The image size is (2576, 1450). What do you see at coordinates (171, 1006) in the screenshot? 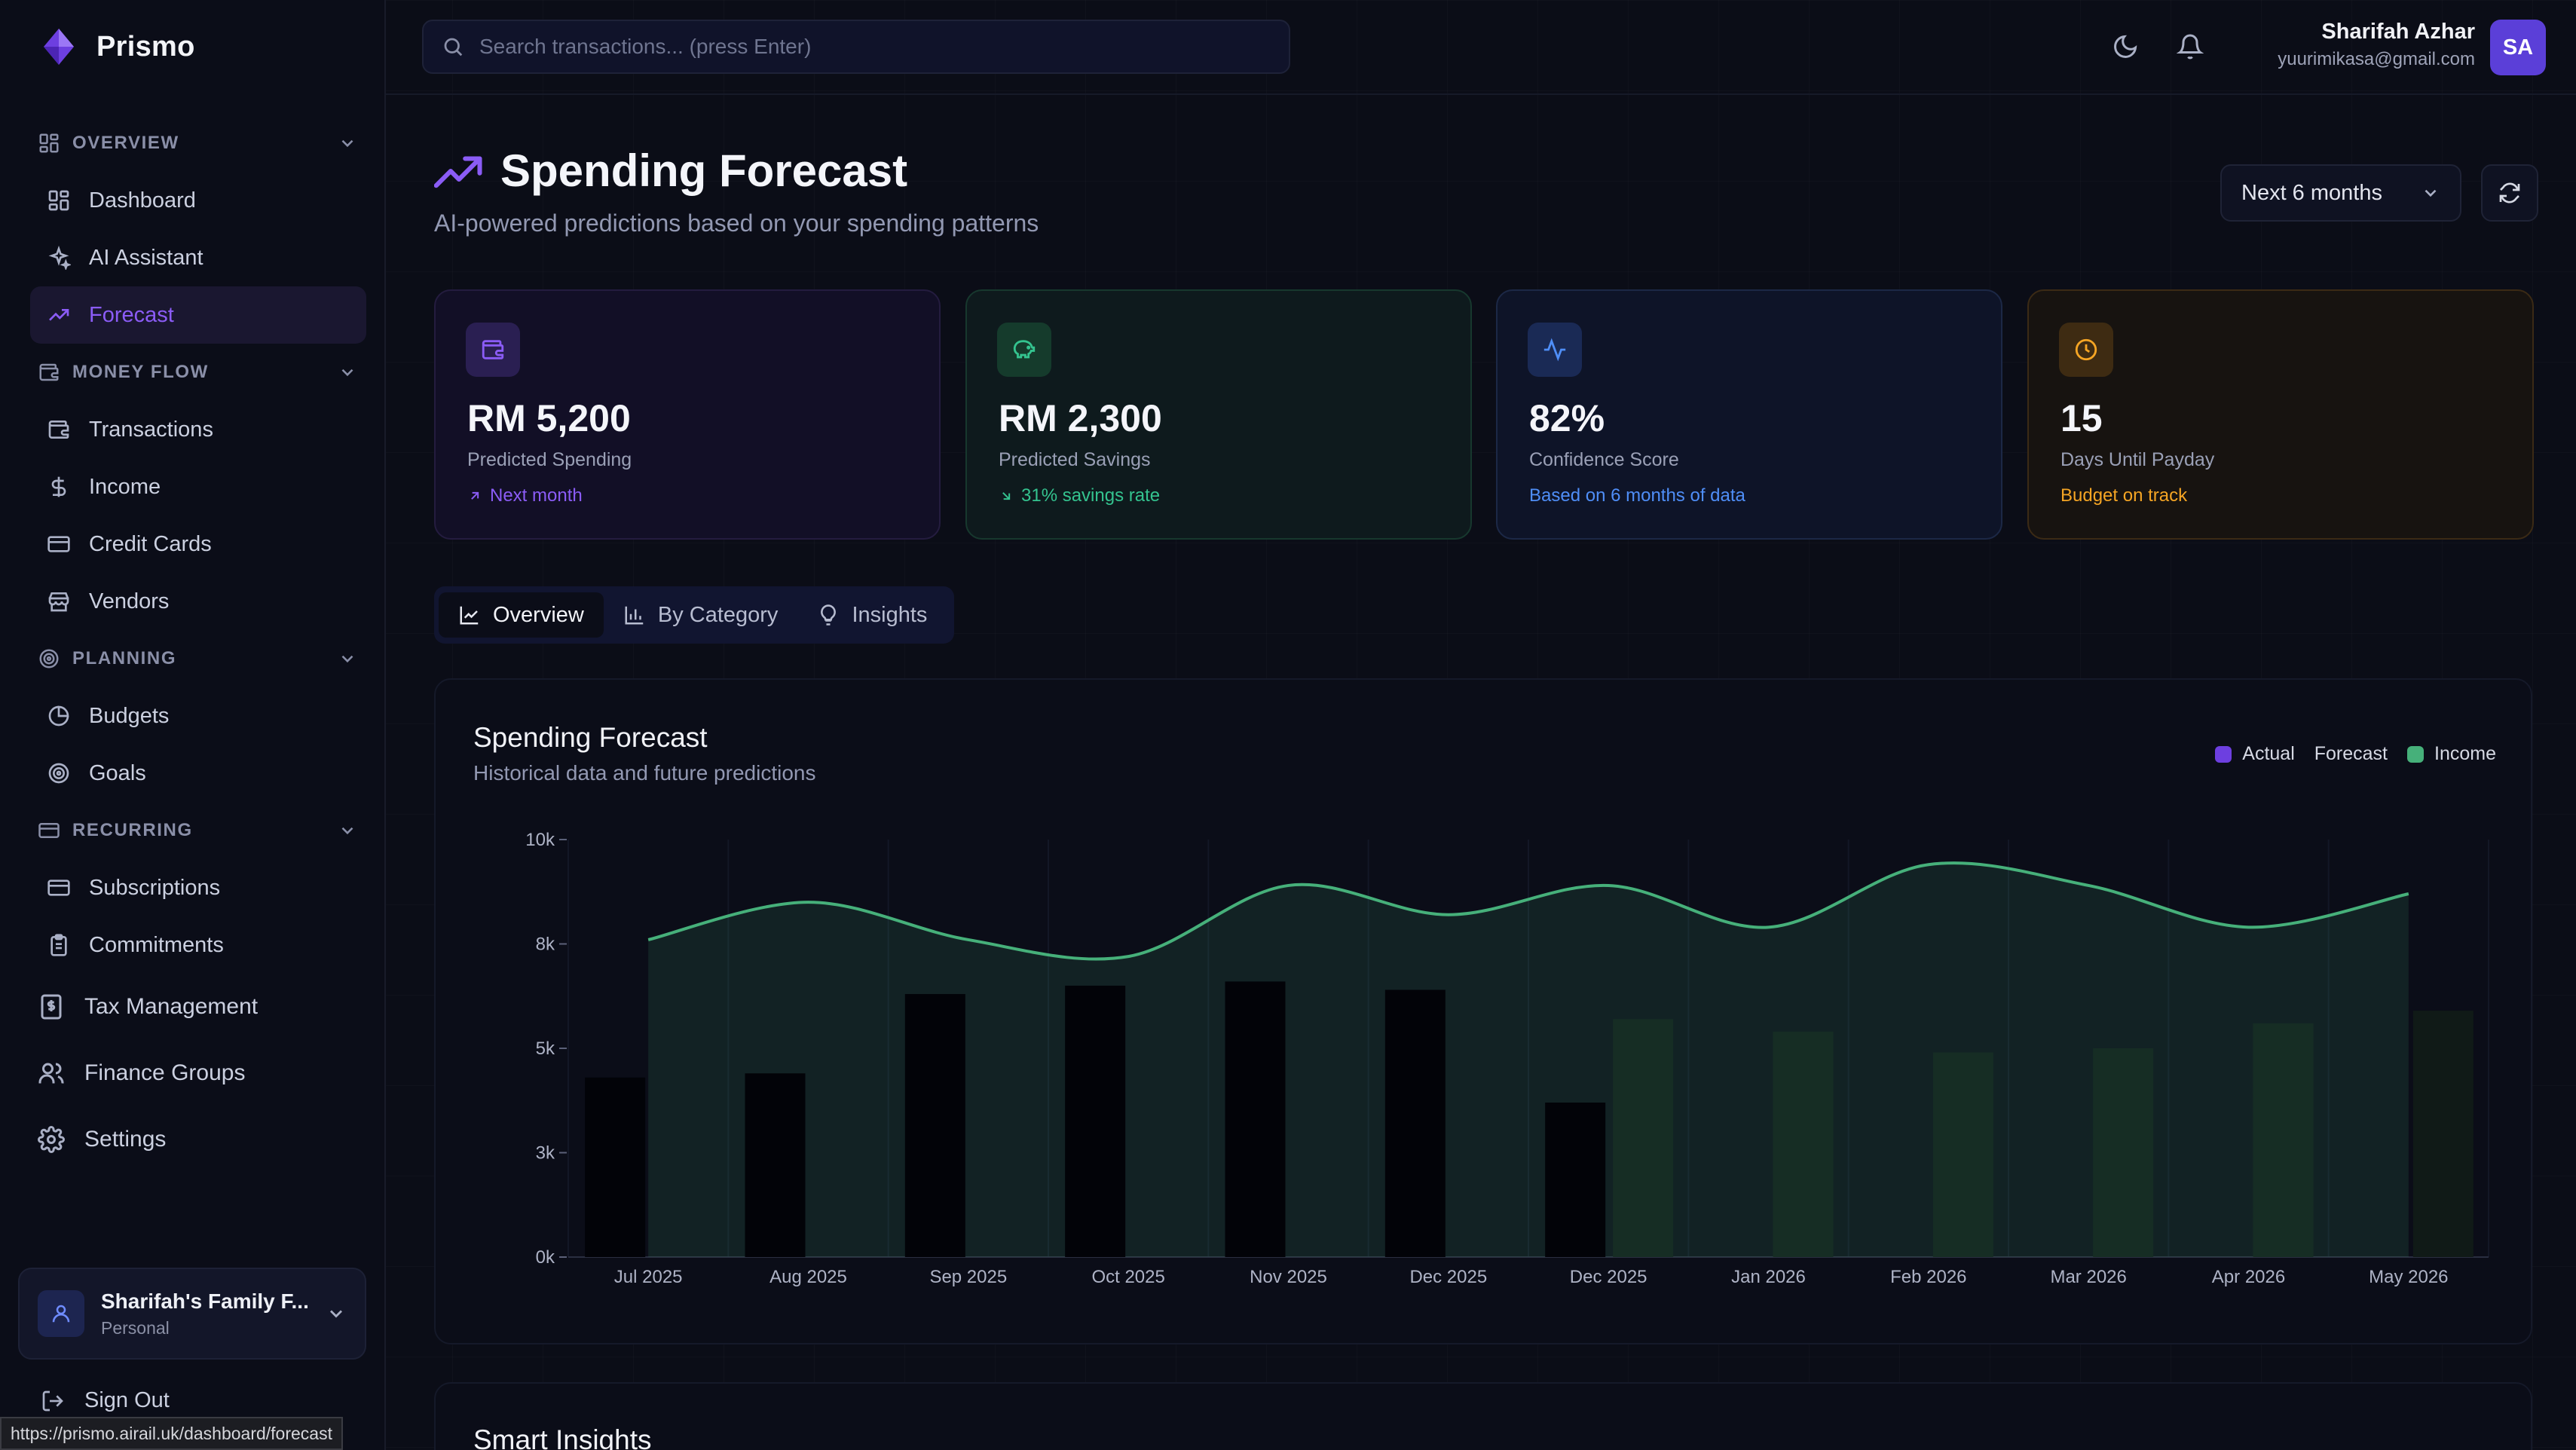
I see `sidebar-item-label: Tax Management` at bounding box center [171, 1006].